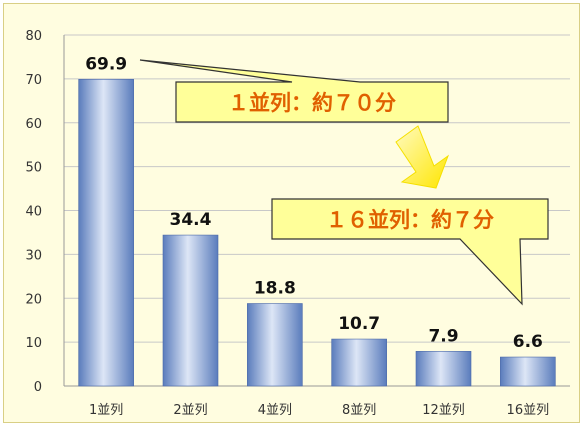 The height and width of the screenshot is (427, 585). I want to click on data-label: 7.9, so click(443, 336).